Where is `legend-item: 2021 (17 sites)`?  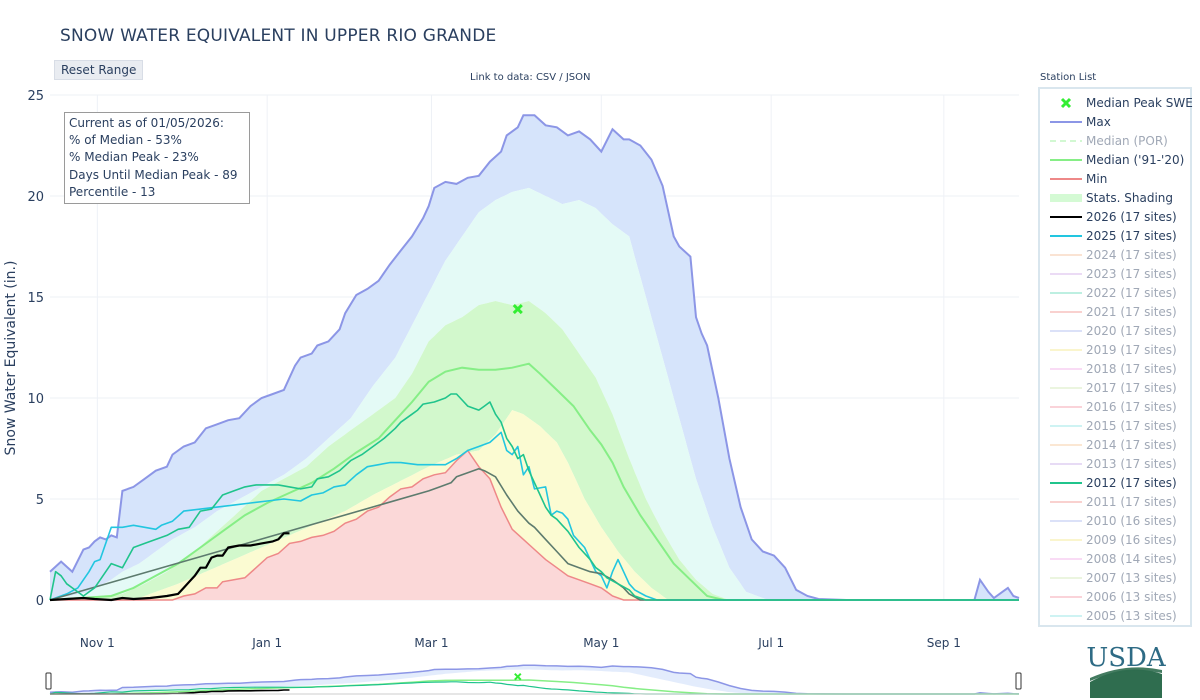 legend-item: 2021 (17 sites) is located at coordinates (1119, 312).